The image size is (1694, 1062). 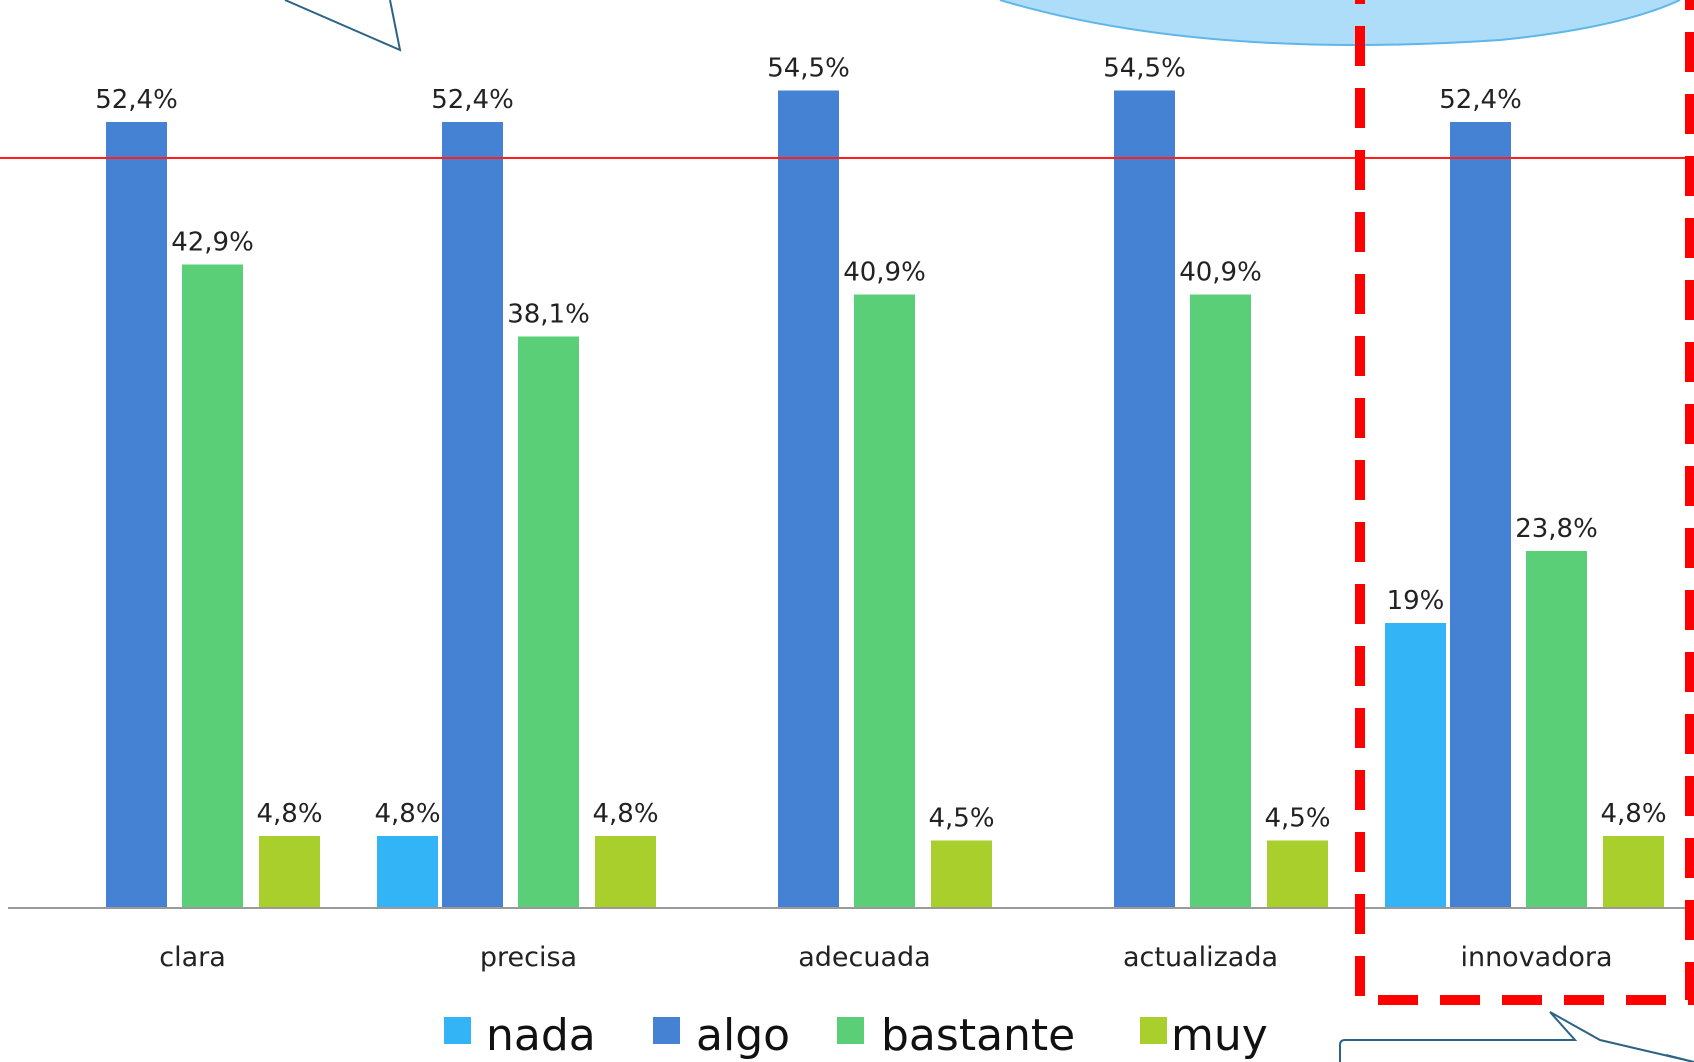 What do you see at coordinates (666, 1030) in the screenshot?
I see `legend-swatch-algo` at bounding box center [666, 1030].